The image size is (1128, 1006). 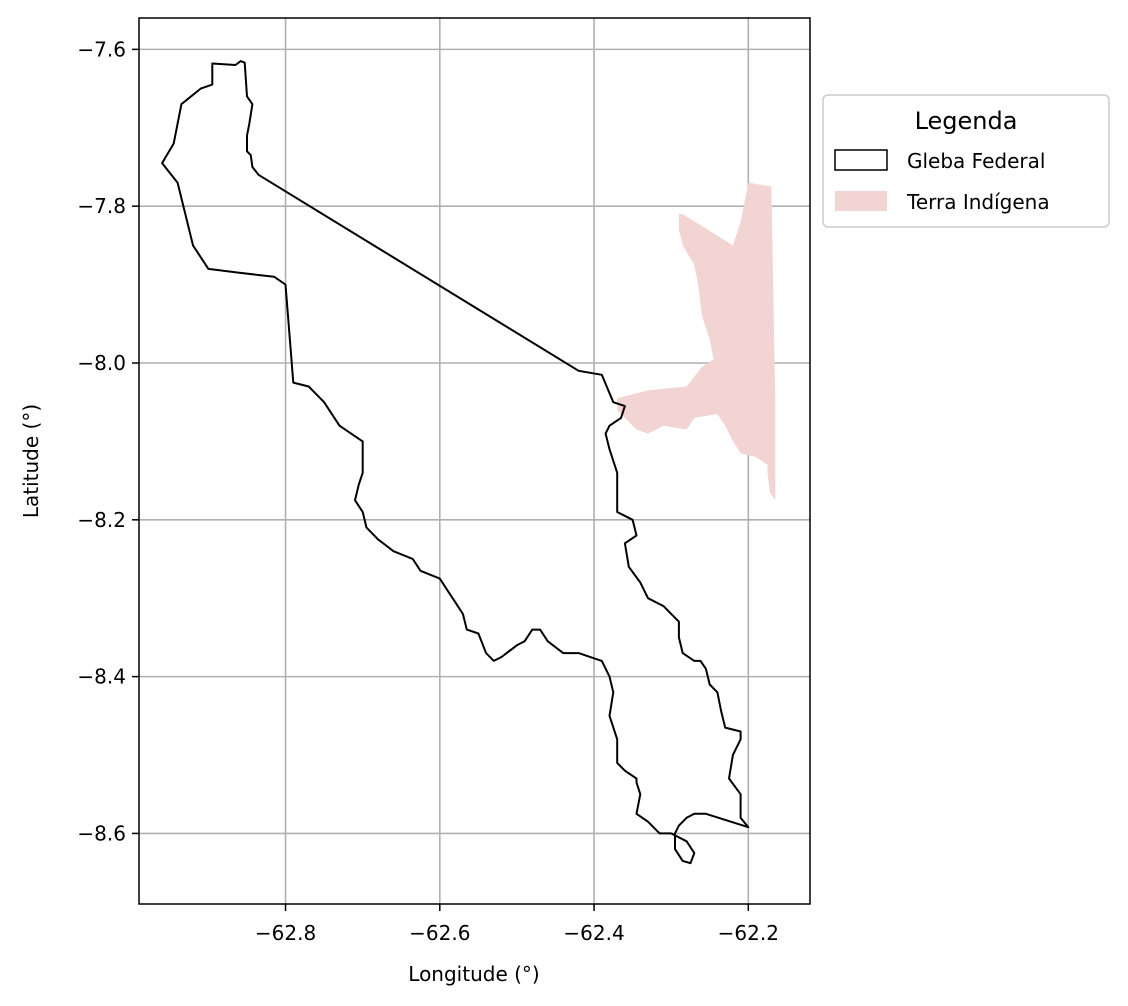 I want to click on legend: Legenda Gleba Federal Terra Indígena, so click(x=966, y=161).